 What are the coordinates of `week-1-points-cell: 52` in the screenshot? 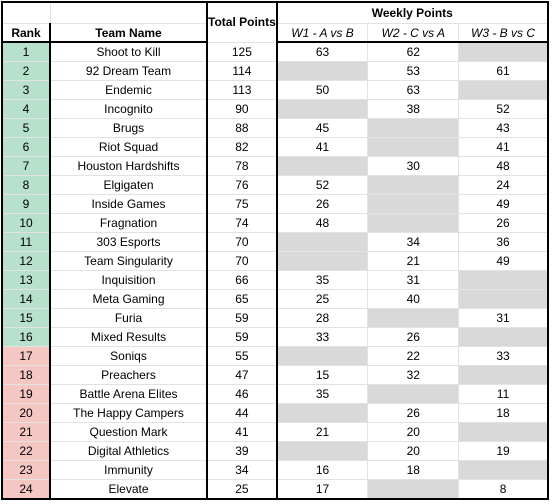 It's located at (322, 185).